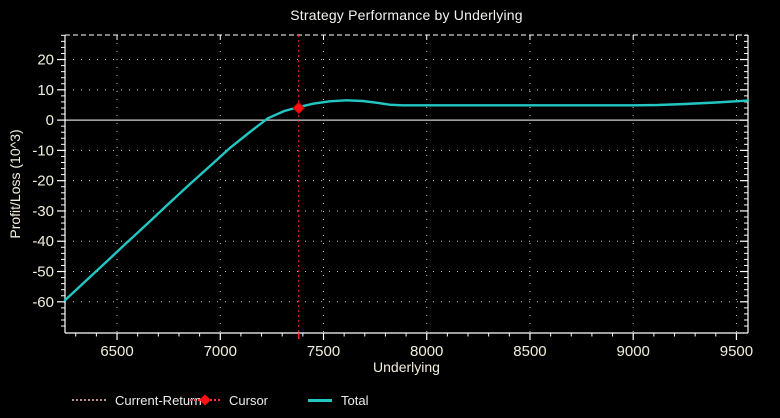  Describe the element at coordinates (406, 367) in the screenshot. I see `x-axis-title: Underlying` at that location.